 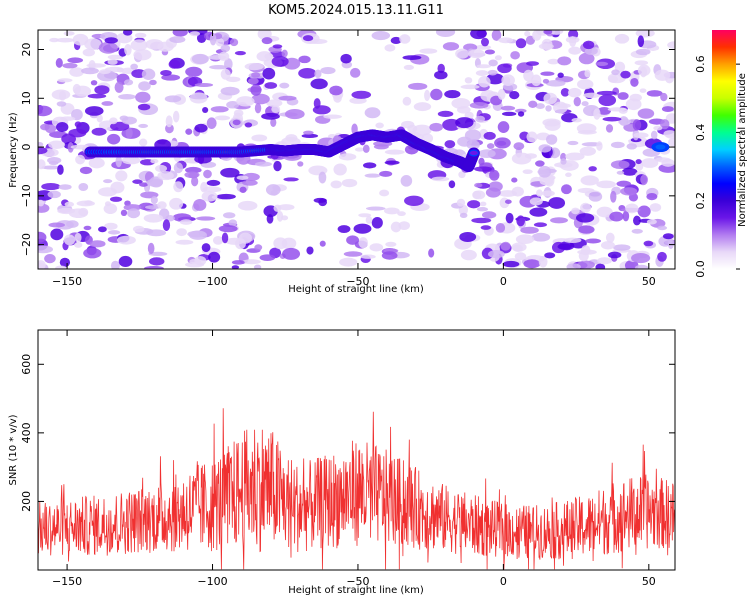 I want to click on colorbar-tick-label: 0.4, so click(x=700, y=133).